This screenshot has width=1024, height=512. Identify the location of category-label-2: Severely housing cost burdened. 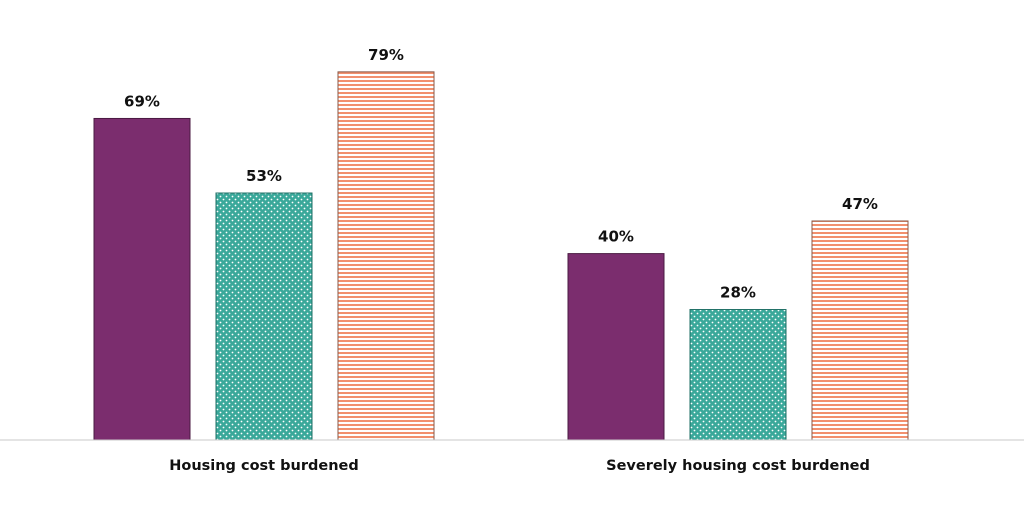
(738, 466).